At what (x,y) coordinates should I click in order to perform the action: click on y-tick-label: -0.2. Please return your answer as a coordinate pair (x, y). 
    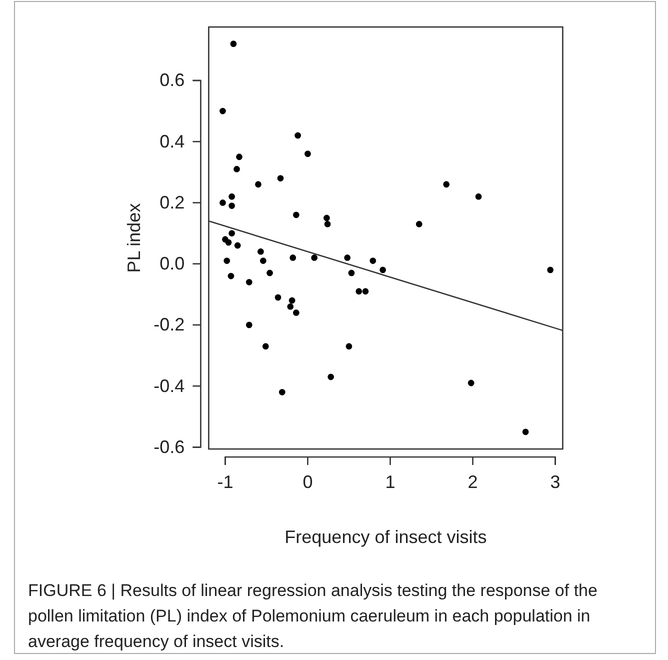
    Looking at the image, I should click on (169, 324).